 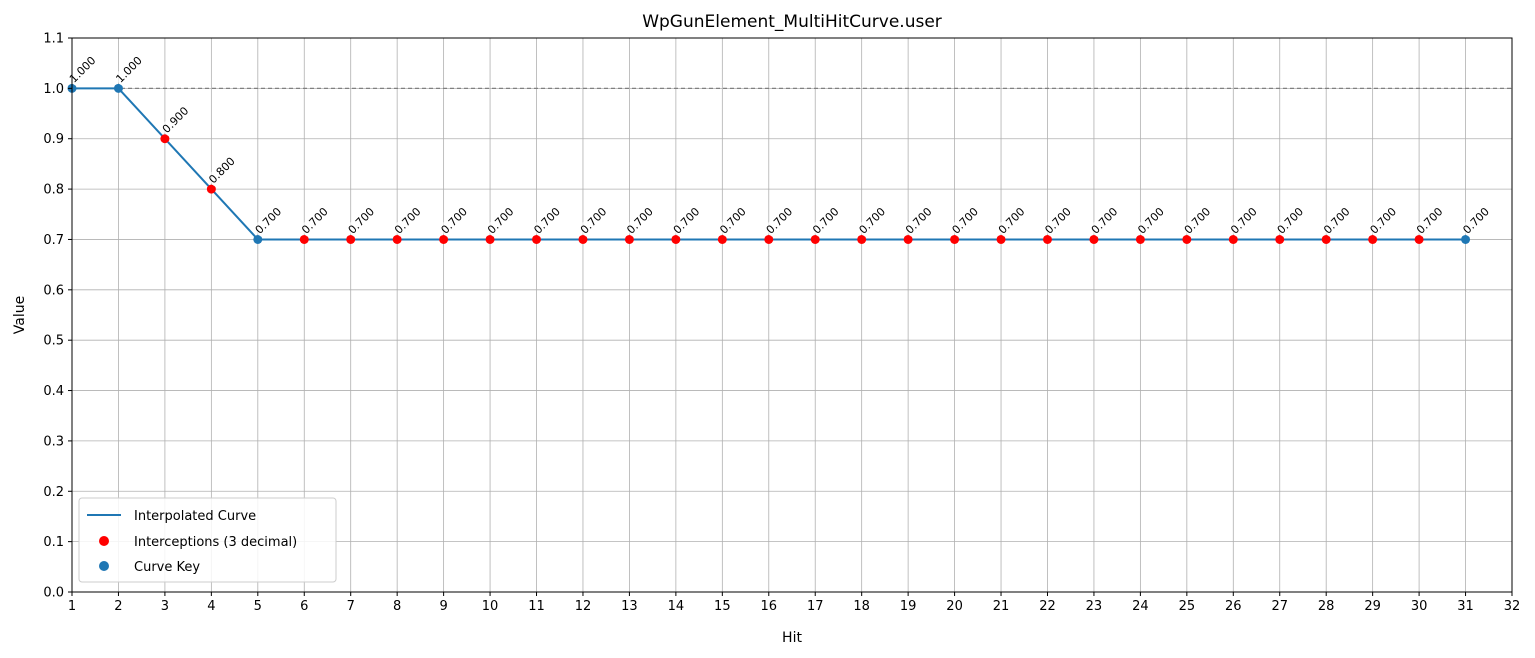 I want to click on y-tick-label: 0.8, so click(x=53, y=190).